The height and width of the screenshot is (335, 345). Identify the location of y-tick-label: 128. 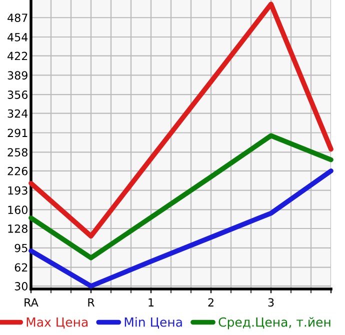
(18, 228).